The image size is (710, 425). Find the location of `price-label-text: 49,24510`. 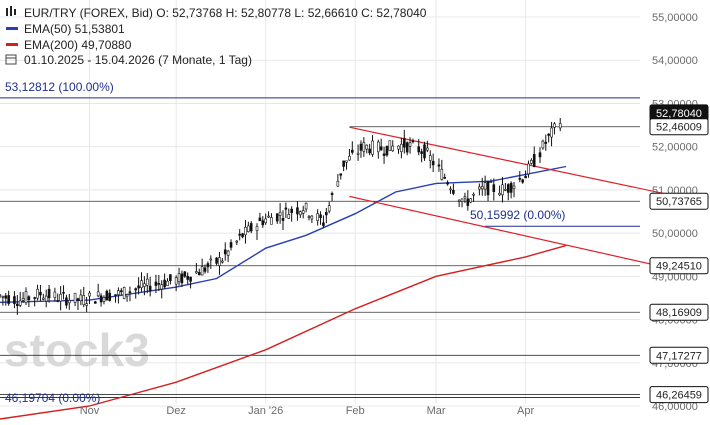

price-label-text: 49,24510 is located at coordinates (679, 267).